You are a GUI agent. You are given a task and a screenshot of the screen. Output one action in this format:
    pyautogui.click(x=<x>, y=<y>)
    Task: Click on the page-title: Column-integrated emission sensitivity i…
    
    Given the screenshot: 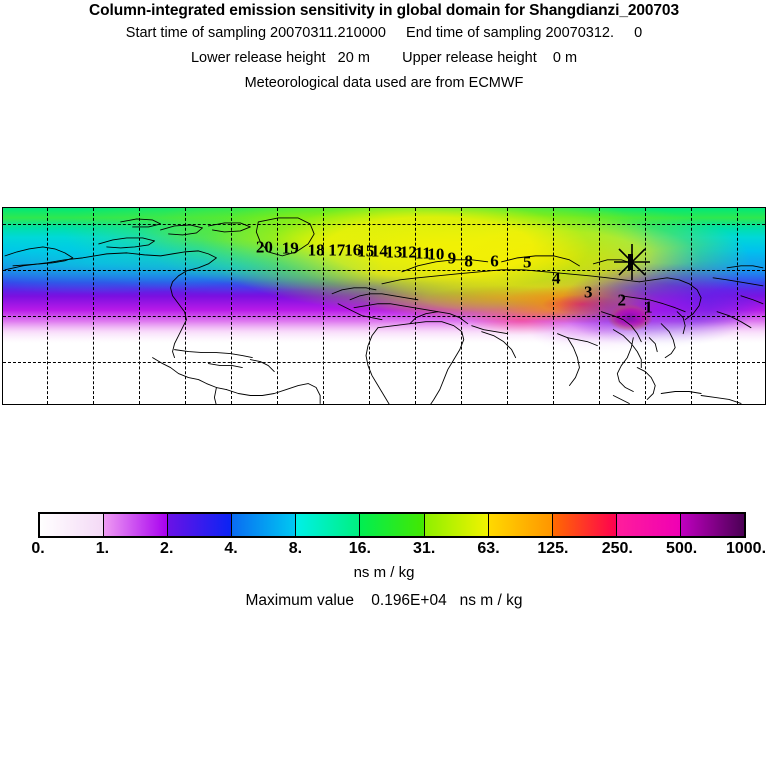 What is the action you would take?
    pyautogui.click(x=384, y=10)
    